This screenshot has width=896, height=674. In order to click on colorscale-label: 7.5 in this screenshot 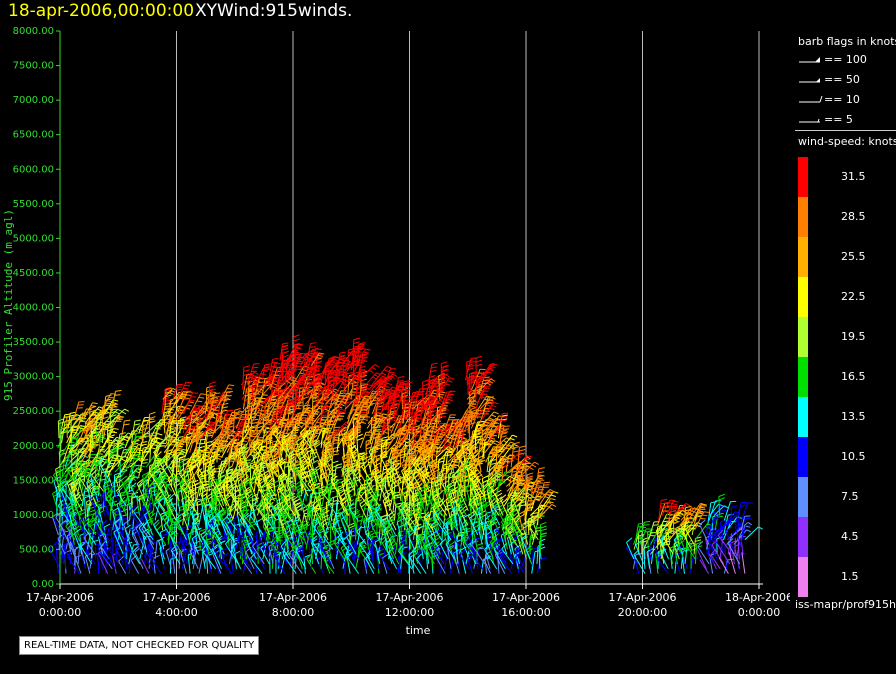, I will do `click(850, 496)`.